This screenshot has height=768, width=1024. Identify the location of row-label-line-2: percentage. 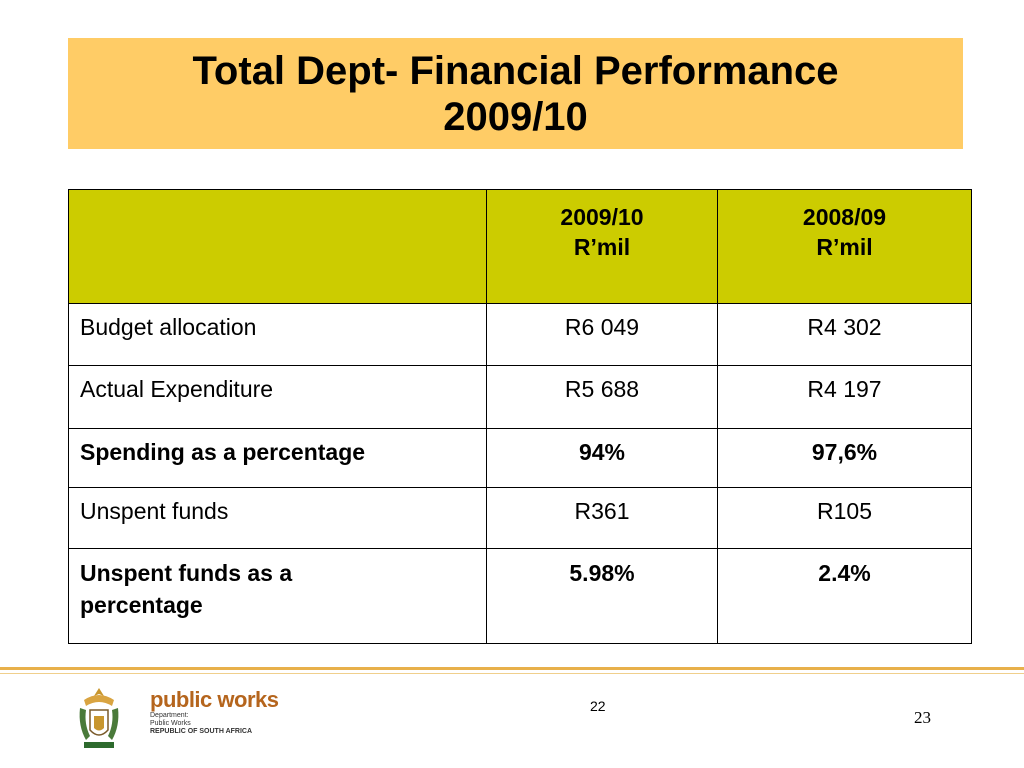
(141, 605).